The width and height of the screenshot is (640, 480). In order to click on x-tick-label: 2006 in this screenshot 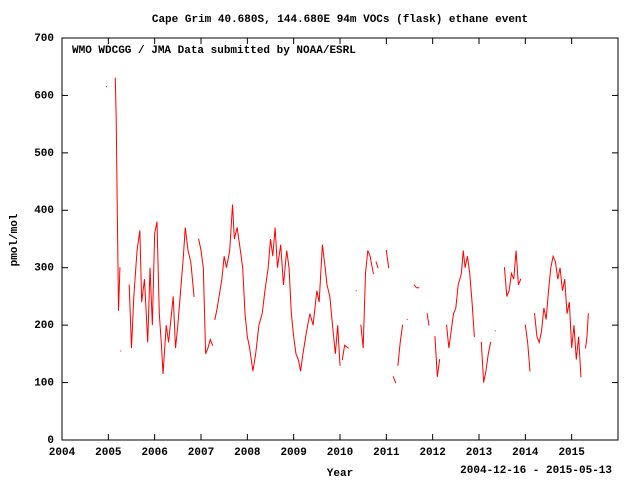, I will do `click(154, 453)`.